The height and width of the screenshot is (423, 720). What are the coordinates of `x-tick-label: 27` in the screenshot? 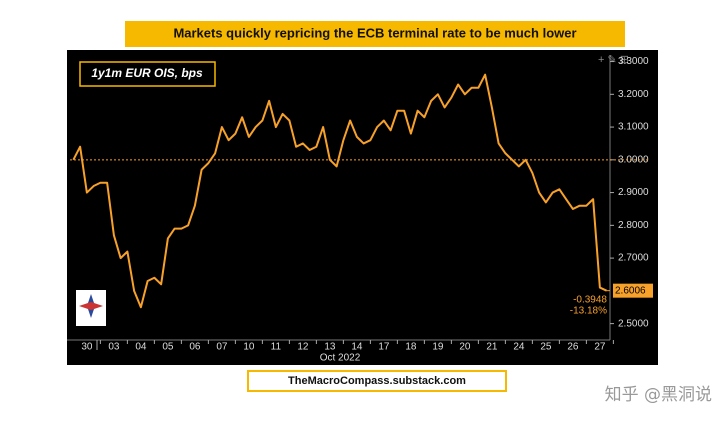 It's located at (600, 347).